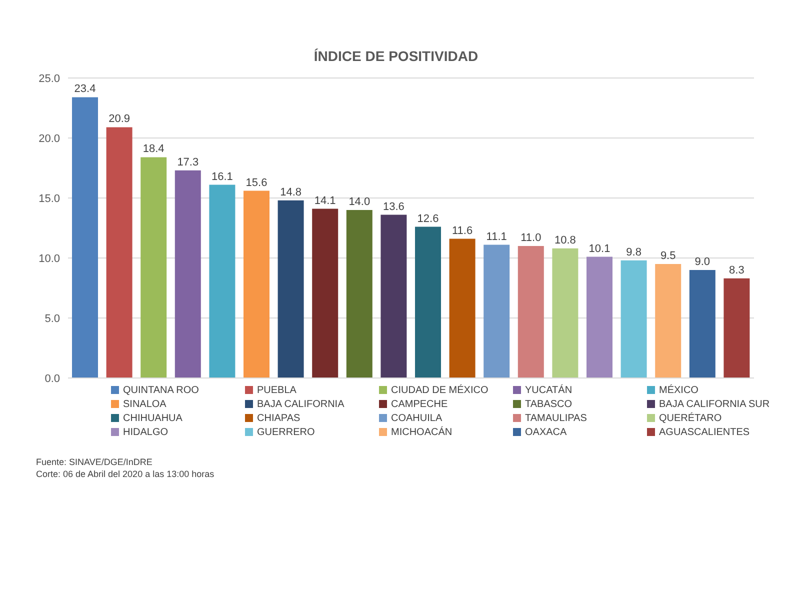 This screenshot has height=600, width=800. I want to click on text: 9.8, so click(634, 252).